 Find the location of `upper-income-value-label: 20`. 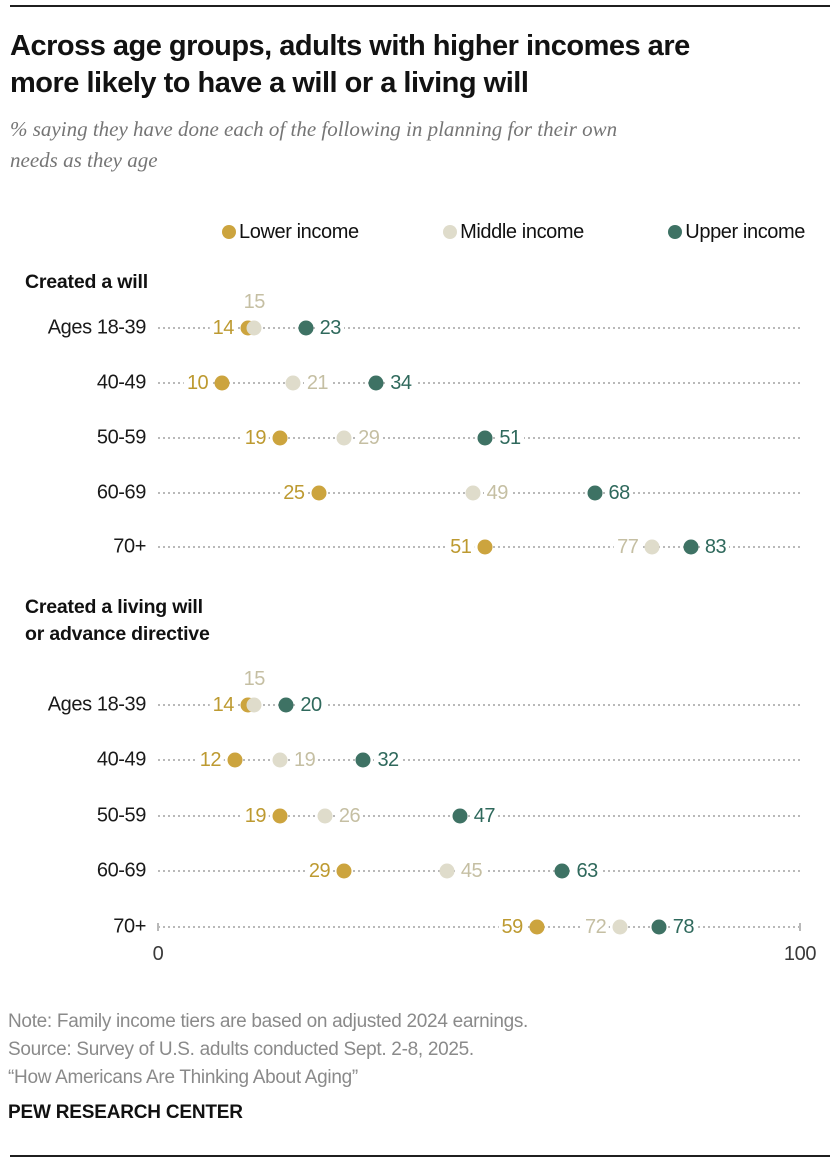

upper-income-value-label: 20 is located at coordinates (311, 705).